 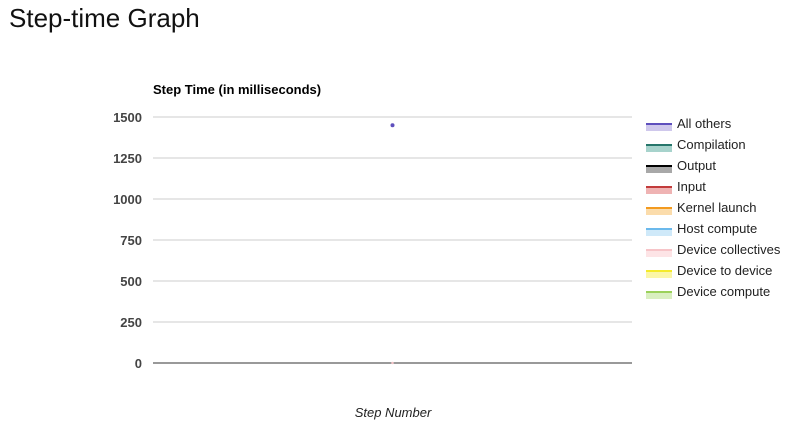 I want to click on legend-item-device-collectives: Device collectives, so click(x=713, y=249).